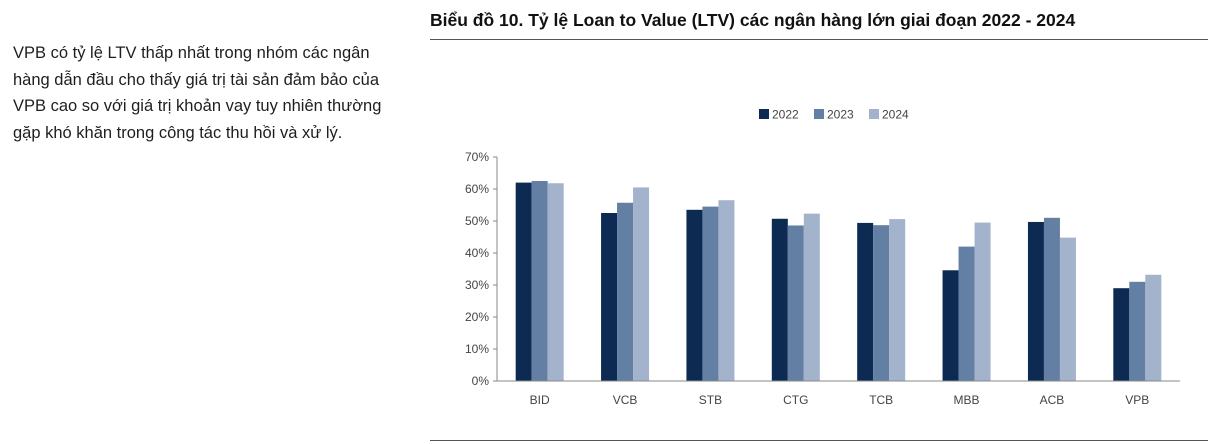 This screenshot has height=444, width=1214. I want to click on bar-mbb-2024, so click(982, 301).